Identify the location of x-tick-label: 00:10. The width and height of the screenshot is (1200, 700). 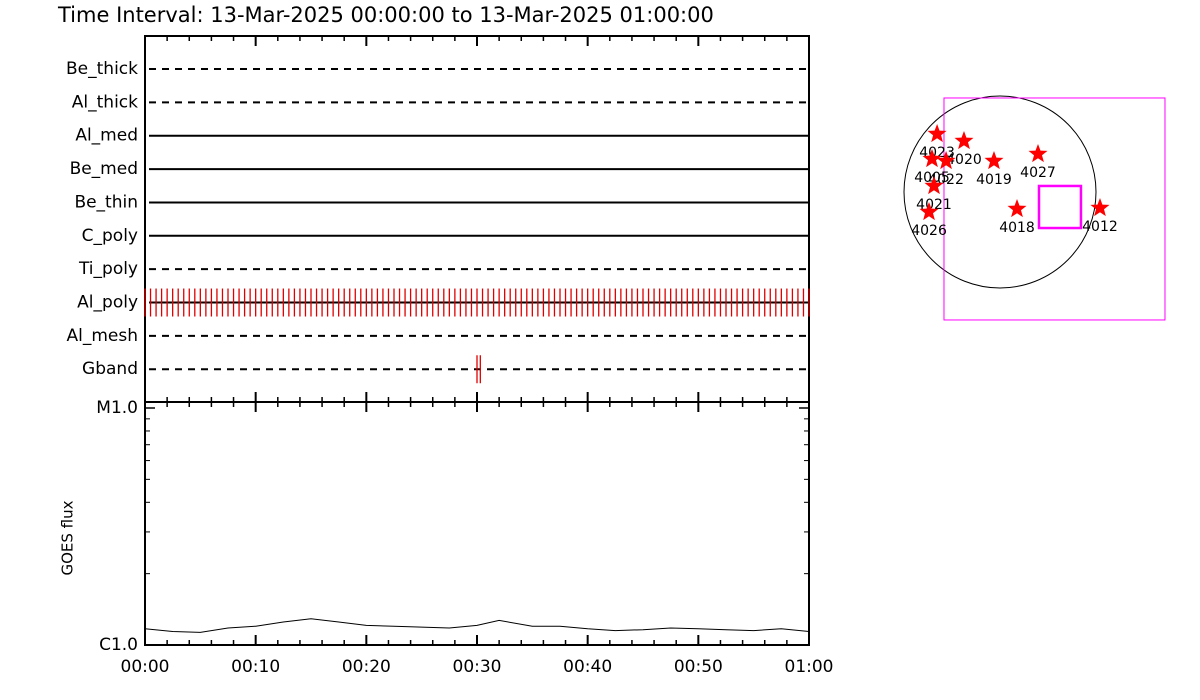
(255, 667).